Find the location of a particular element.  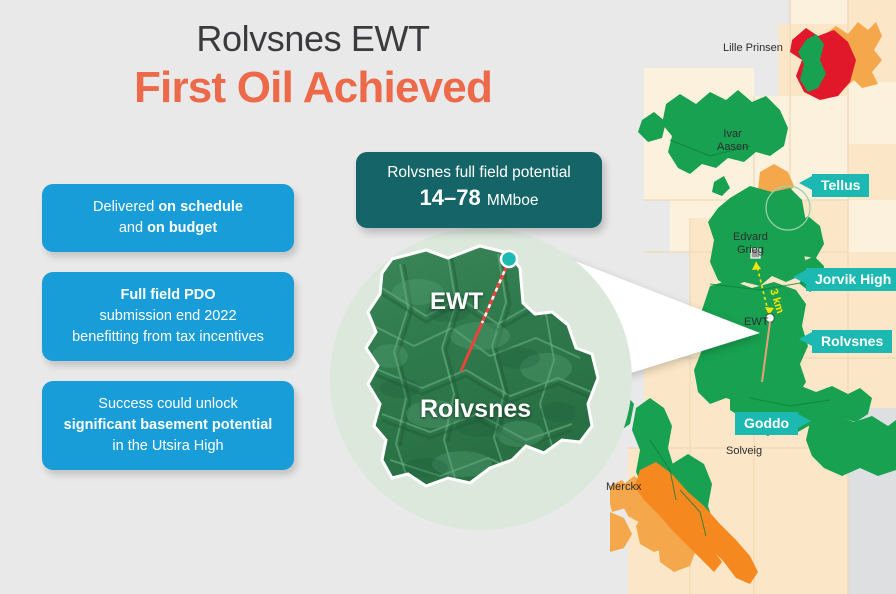

page-title-secondary: First Oil Achieved is located at coordinates (313, 87).